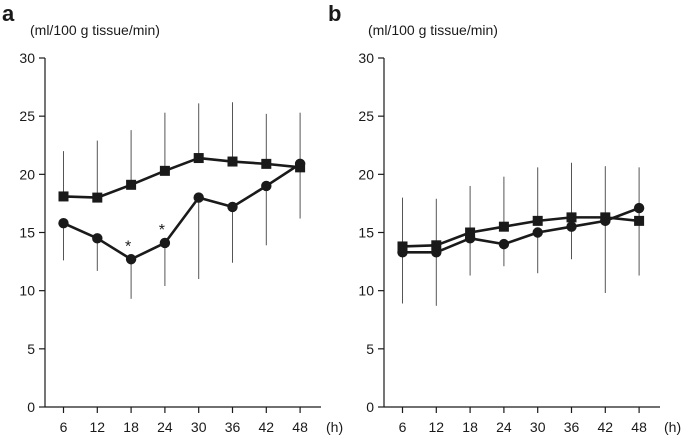  Describe the element at coordinates (199, 427) in the screenshot. I see `panel-a-x-tick-label: 30` at that location.